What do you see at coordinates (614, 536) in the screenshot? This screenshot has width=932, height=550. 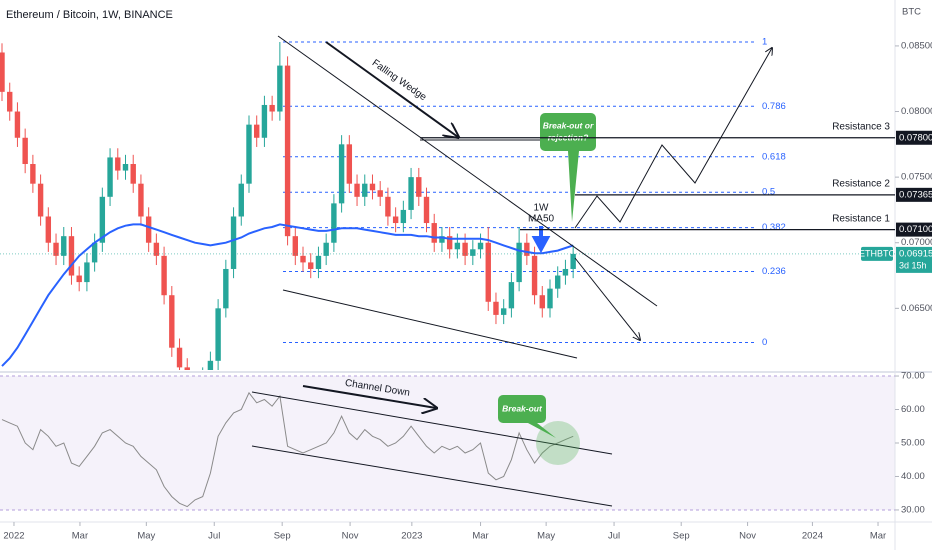 I see `x-tick-label: Jul` at bounding box center [614, 536].